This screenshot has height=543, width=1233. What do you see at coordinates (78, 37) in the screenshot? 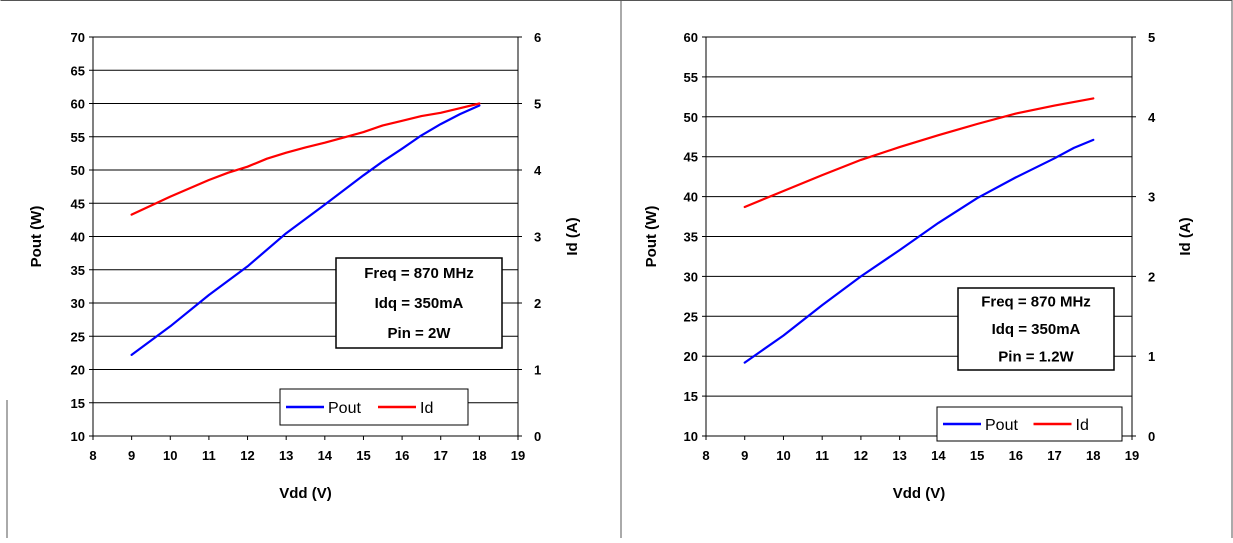
I see `y-tick-label-12: 70` at bounding box center [78, 37].